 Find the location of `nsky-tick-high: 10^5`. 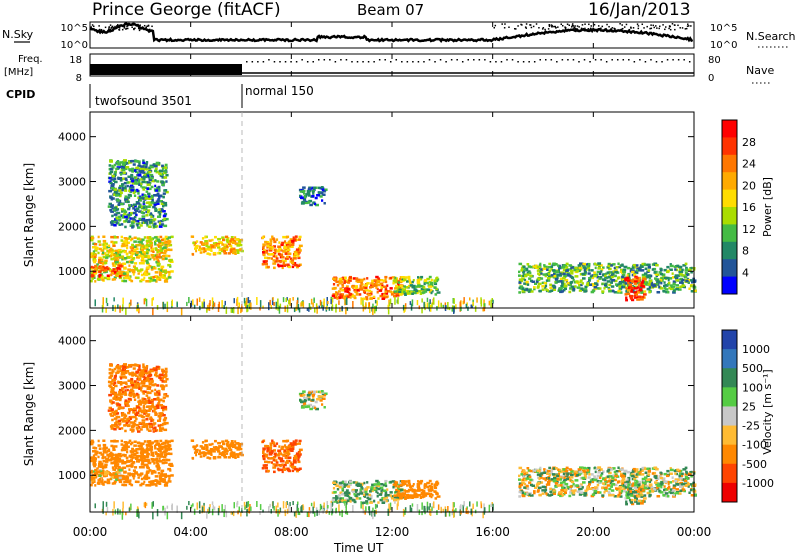

nsky-tick-high: 10^5 is located at coordinates (74, 28).